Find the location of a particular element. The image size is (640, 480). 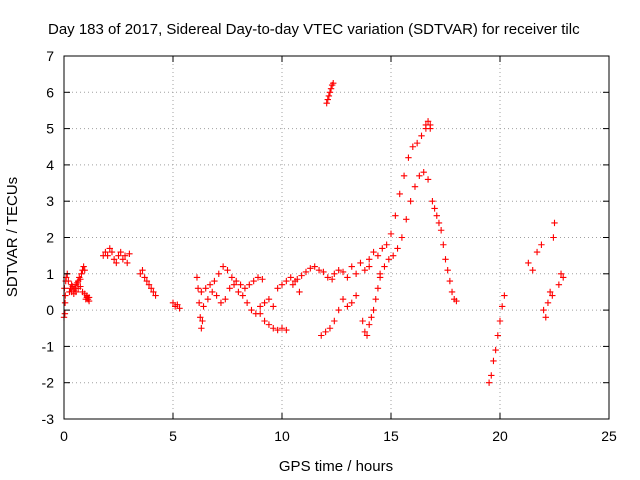

x-axis-label: GPS time / hours is located at coordinates (336, 466).